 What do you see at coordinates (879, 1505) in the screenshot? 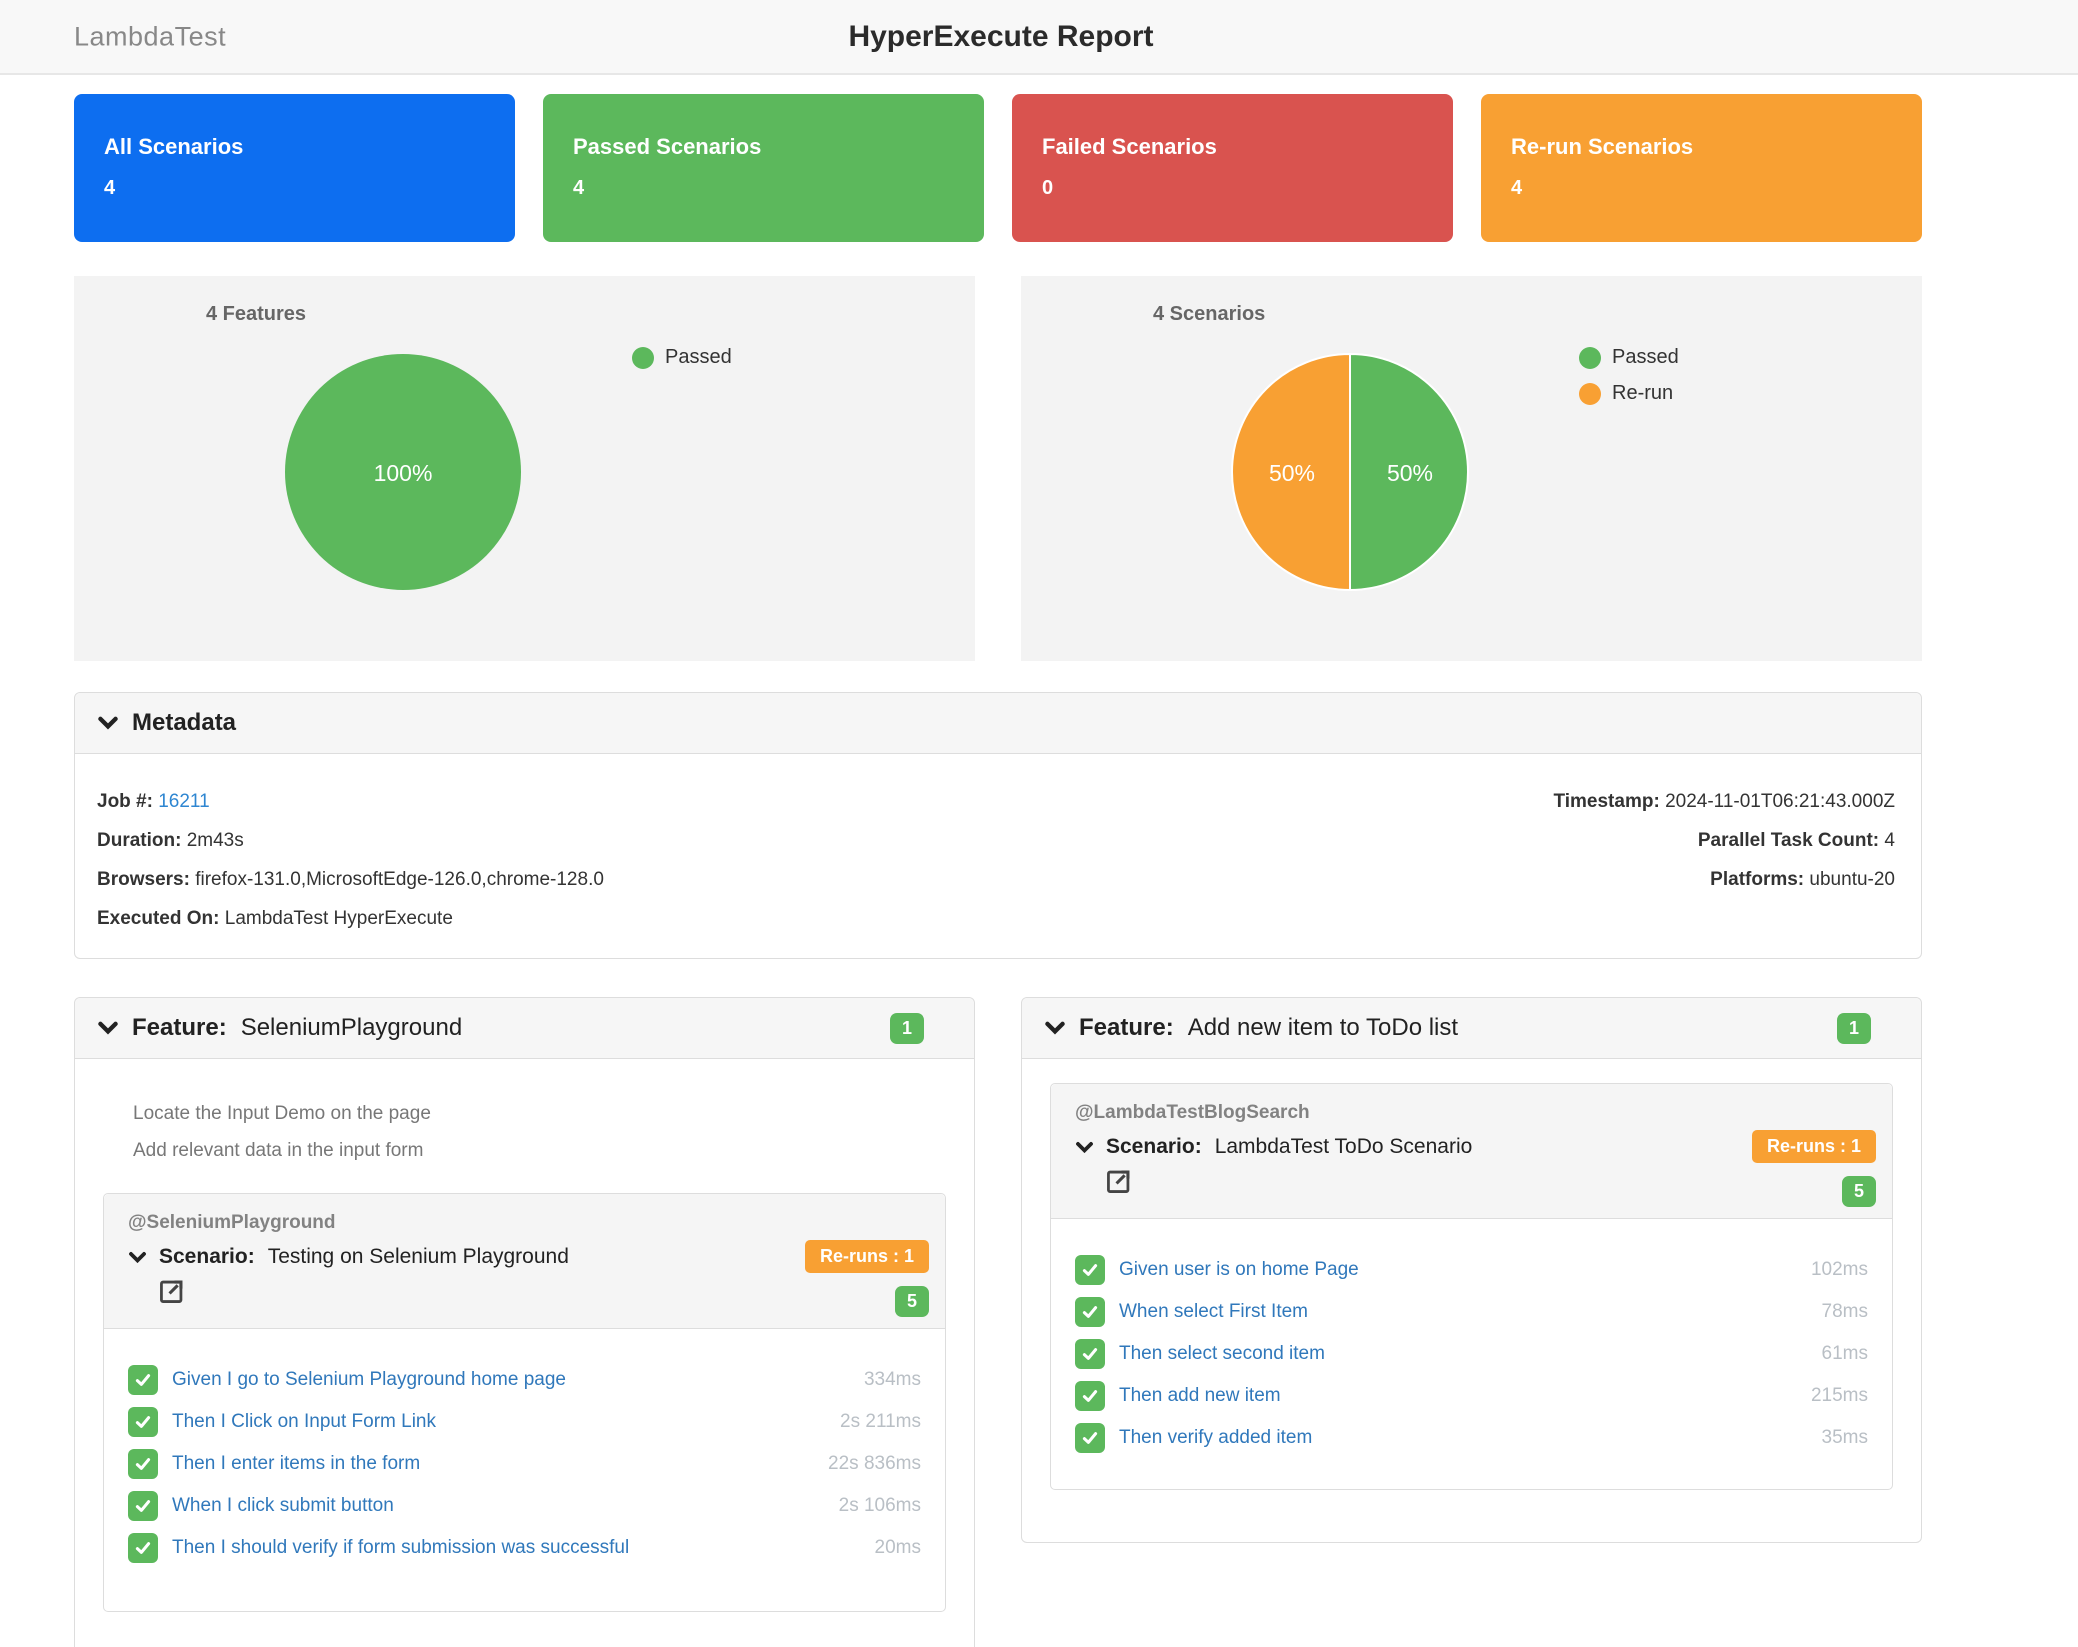
I see `step-duration: 2s 106ms` at bounding box center [879, 1505].